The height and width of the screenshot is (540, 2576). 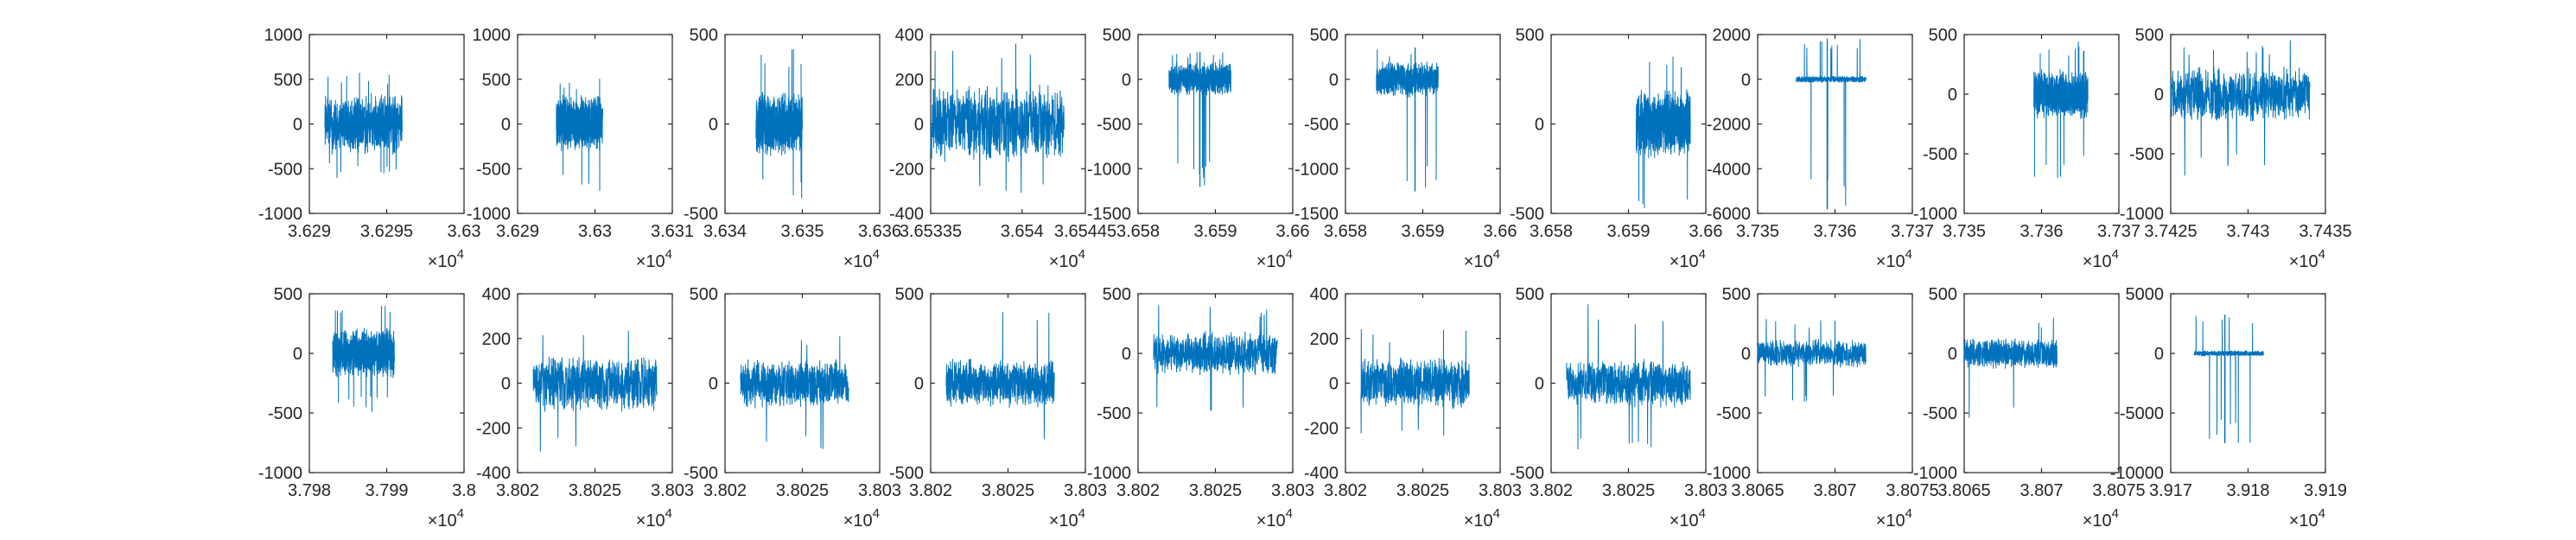 I want to click on y-tick-label: -200, so click(x=1322, y=428).